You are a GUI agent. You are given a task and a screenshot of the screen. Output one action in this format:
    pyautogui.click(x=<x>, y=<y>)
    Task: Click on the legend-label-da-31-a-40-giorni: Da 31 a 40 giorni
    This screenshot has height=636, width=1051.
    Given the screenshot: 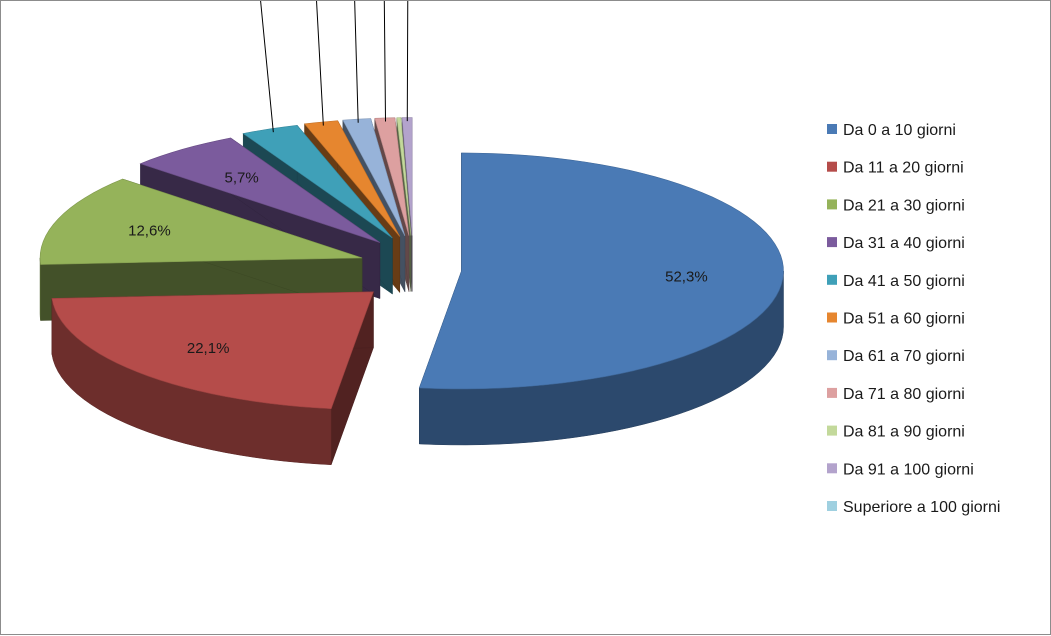 What is the action you would take?
    pyautogui.click(x=904, y=243)
    